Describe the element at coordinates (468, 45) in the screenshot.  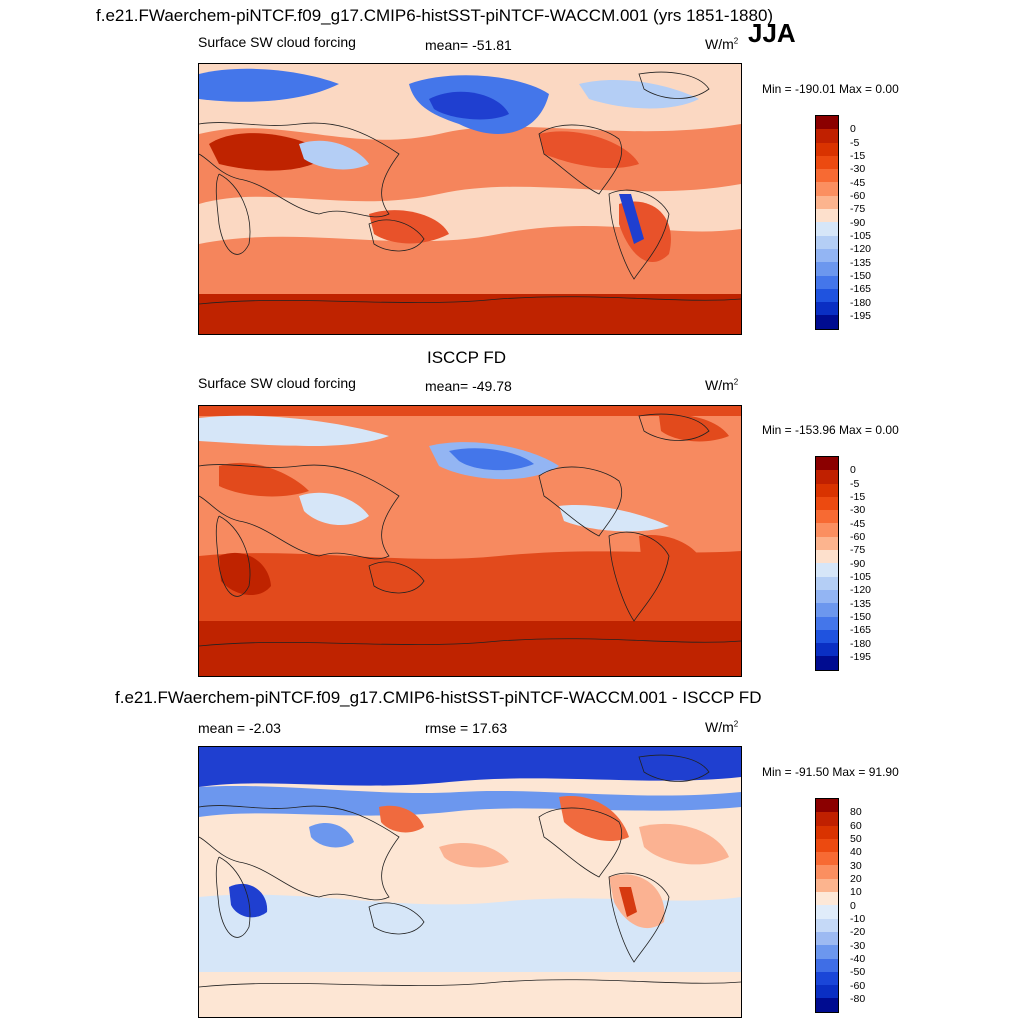
I see `panel1-mean: mean= -51.81` at that location.